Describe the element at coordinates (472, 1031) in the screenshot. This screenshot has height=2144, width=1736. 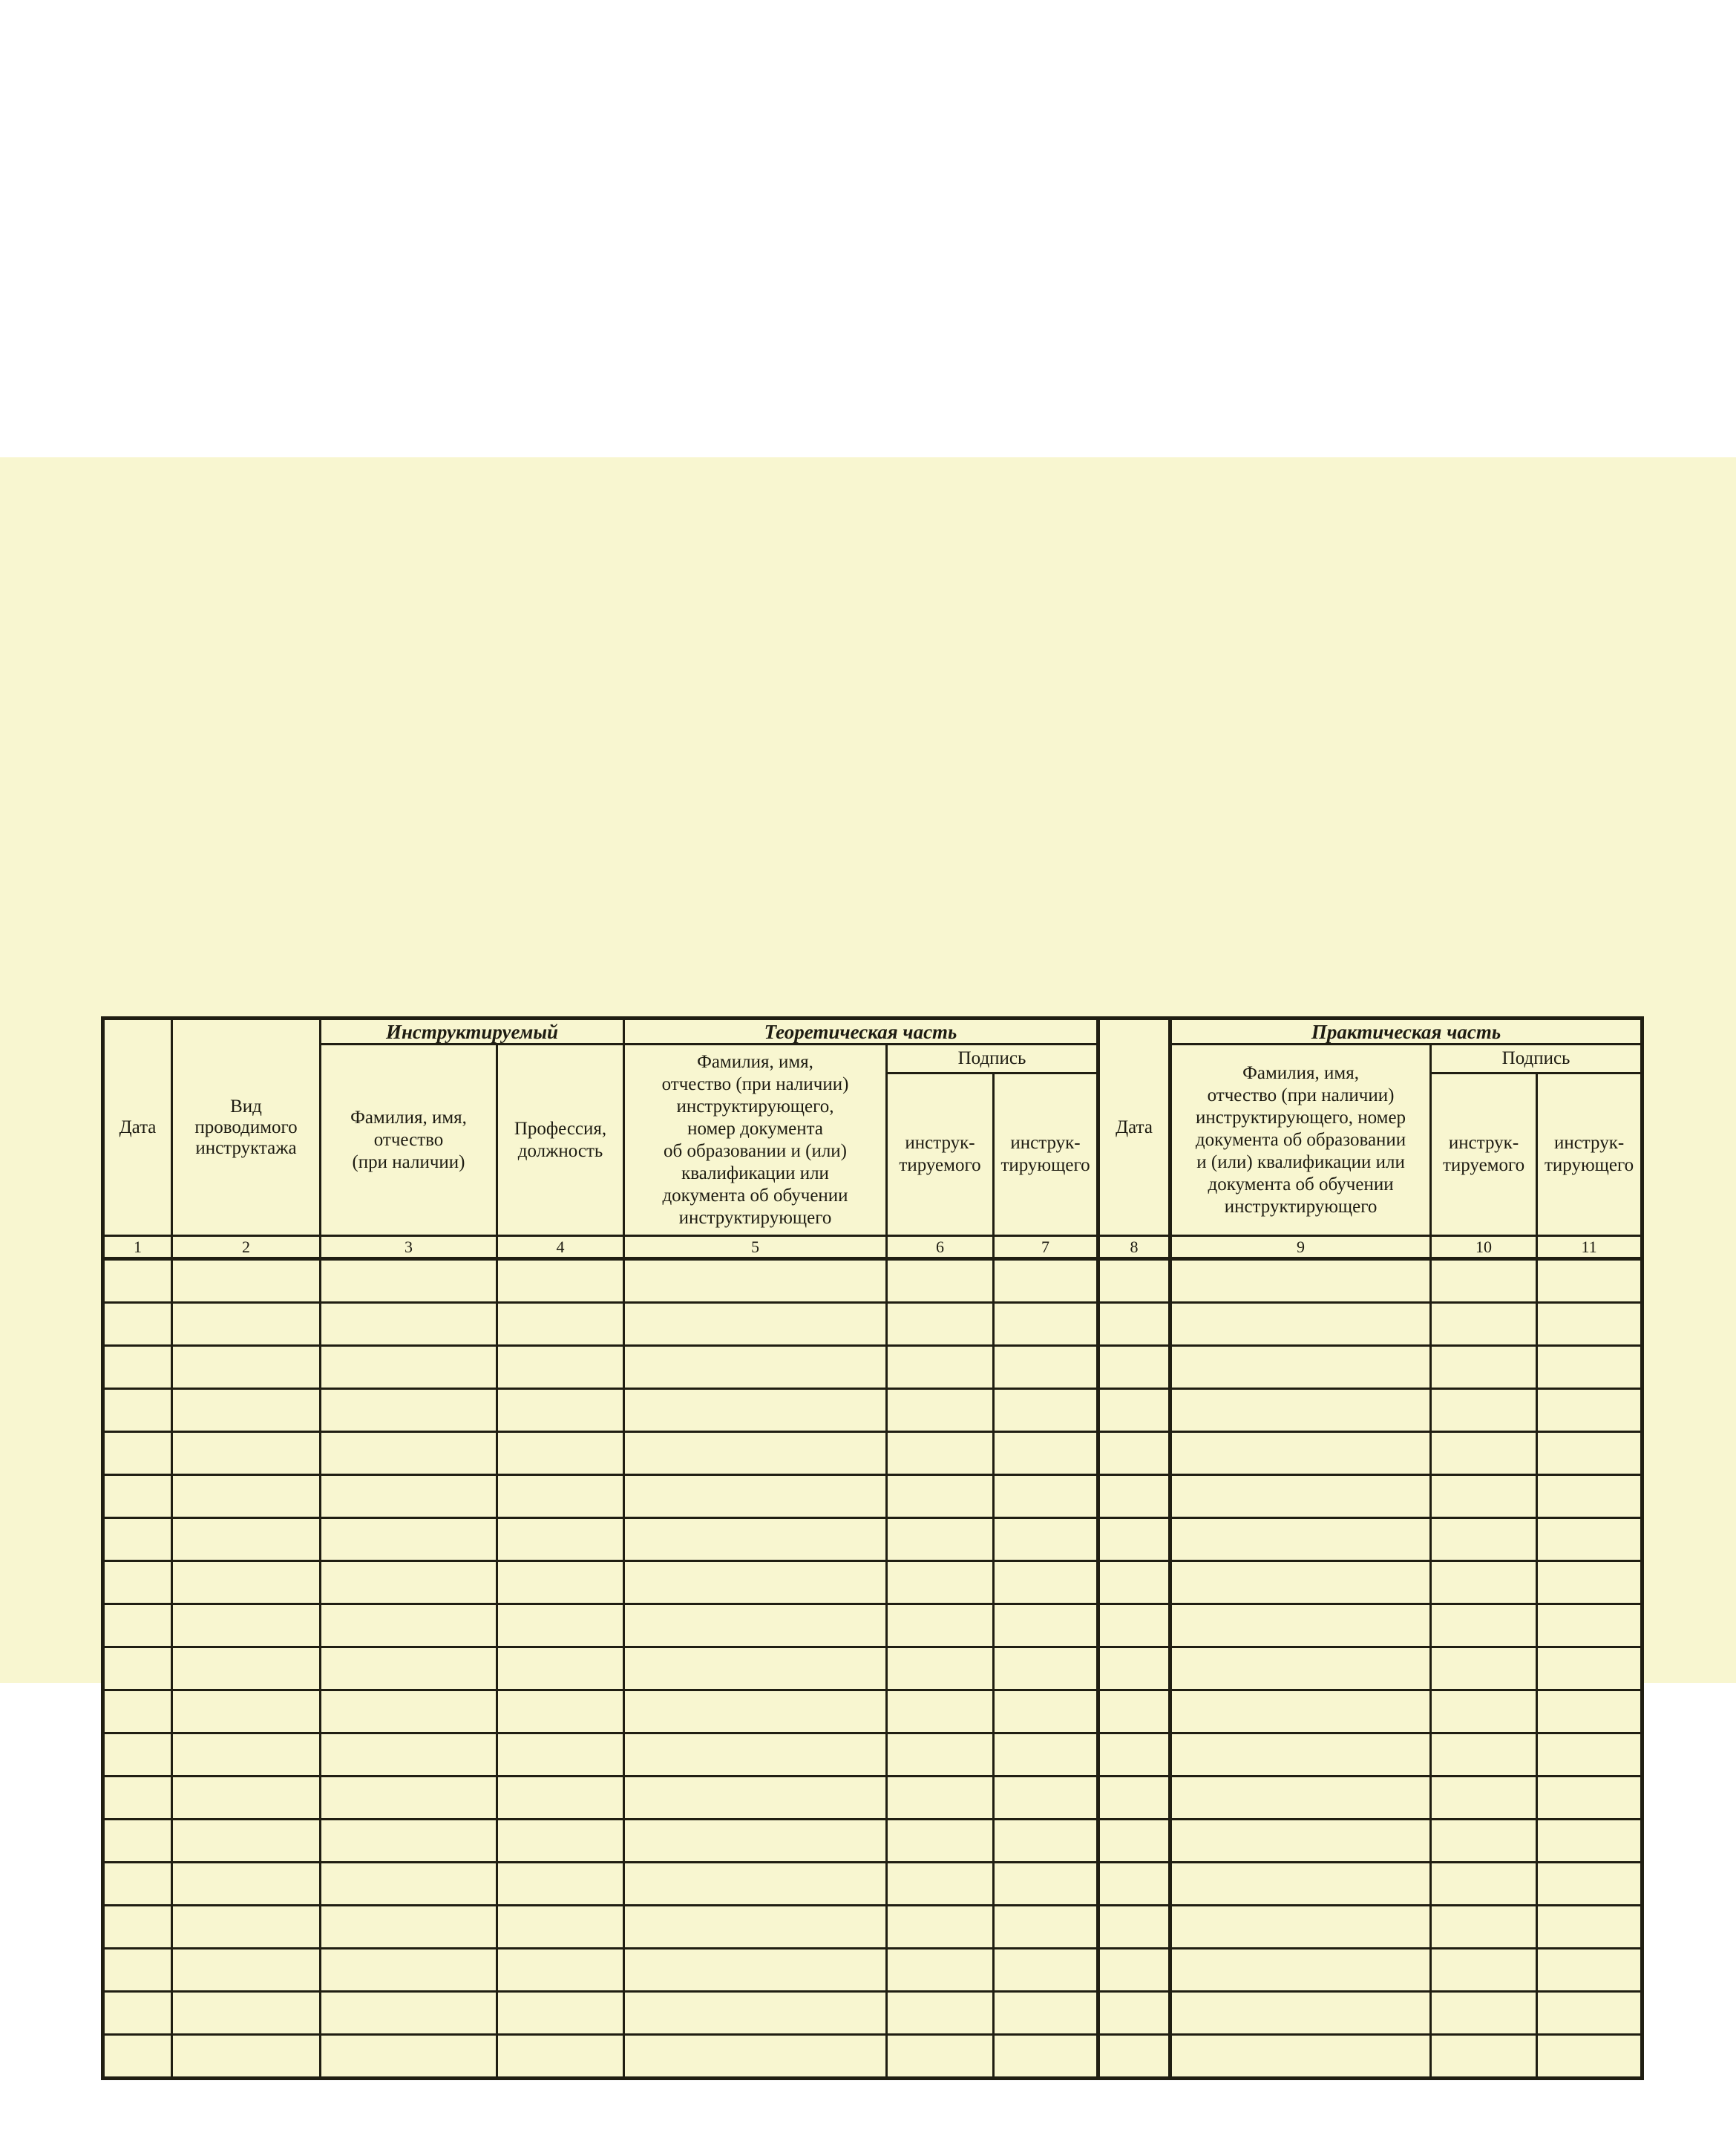
I see `group-header-instructed: Инструктируемый` at that location.